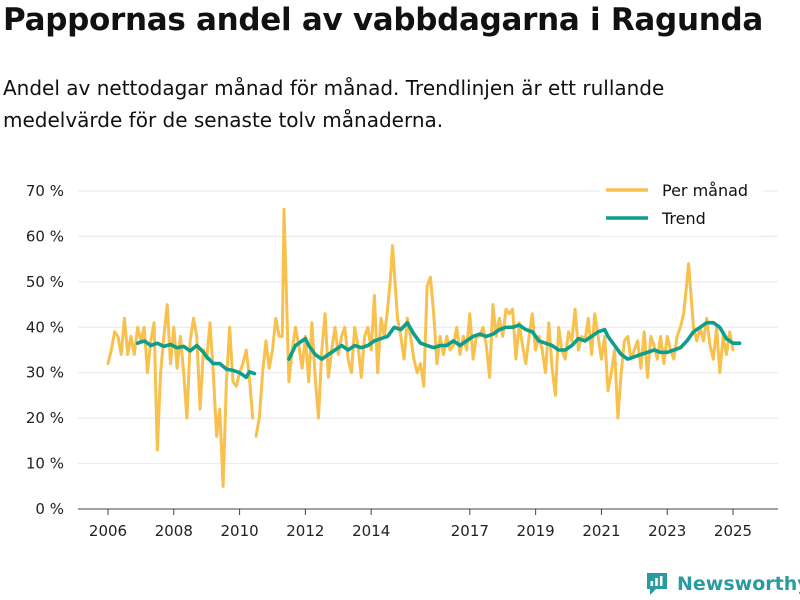 The image size is (800, 600). What do you see at coordinates (536, 531) in the screenshot?
I see `x-tick-label: 2019` at bounding box center [536, 531].